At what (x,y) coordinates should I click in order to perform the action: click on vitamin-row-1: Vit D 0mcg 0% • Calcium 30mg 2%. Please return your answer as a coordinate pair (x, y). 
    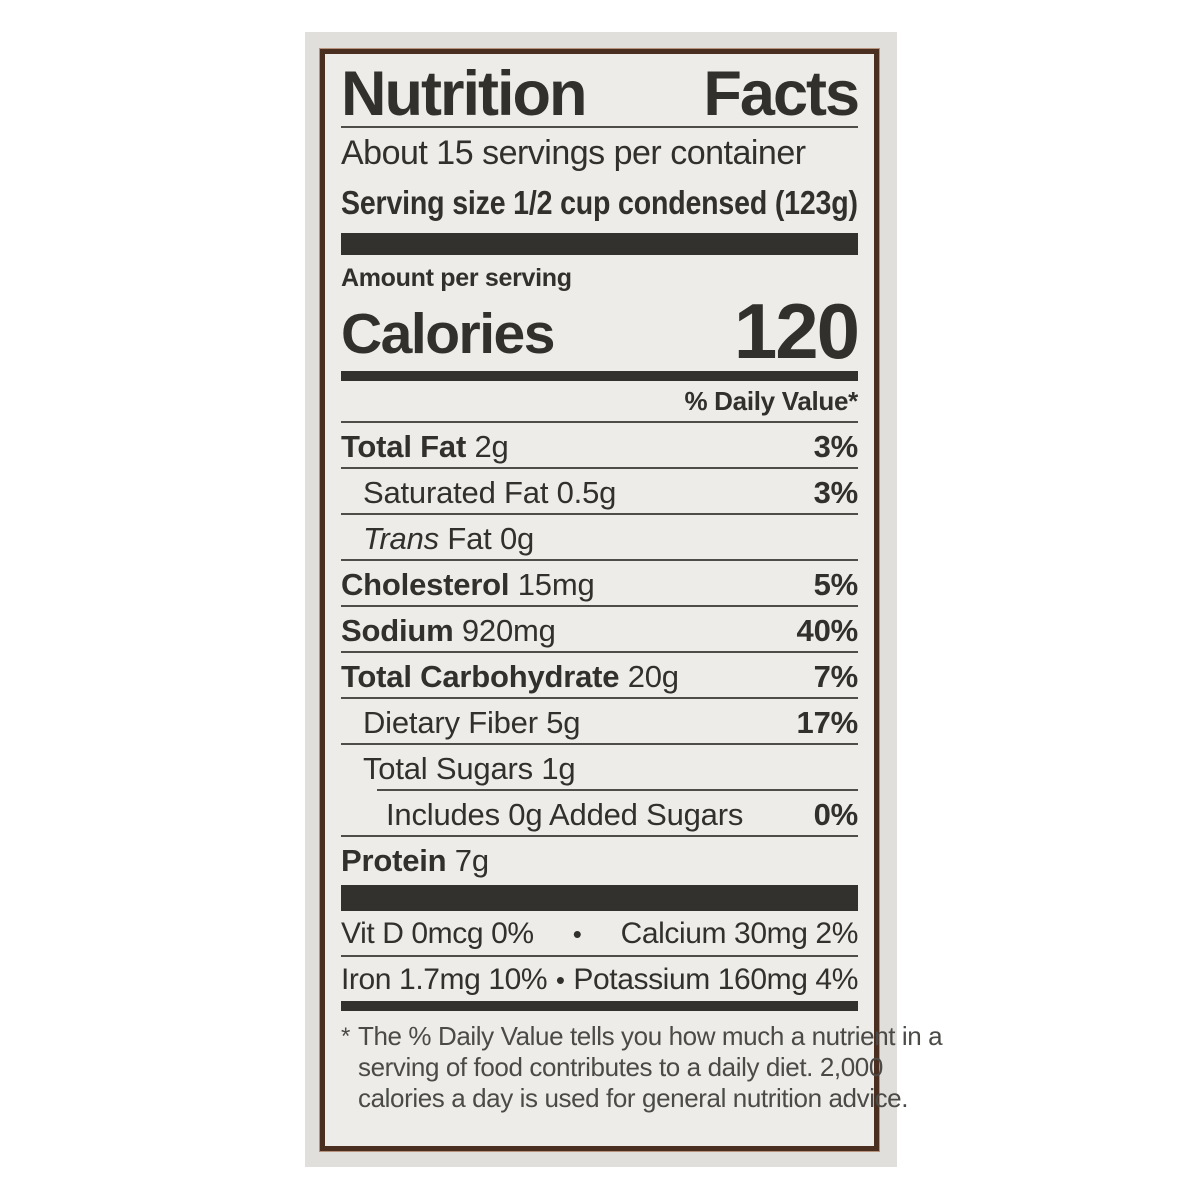
    Looking at the image, I should click on (599, 933).